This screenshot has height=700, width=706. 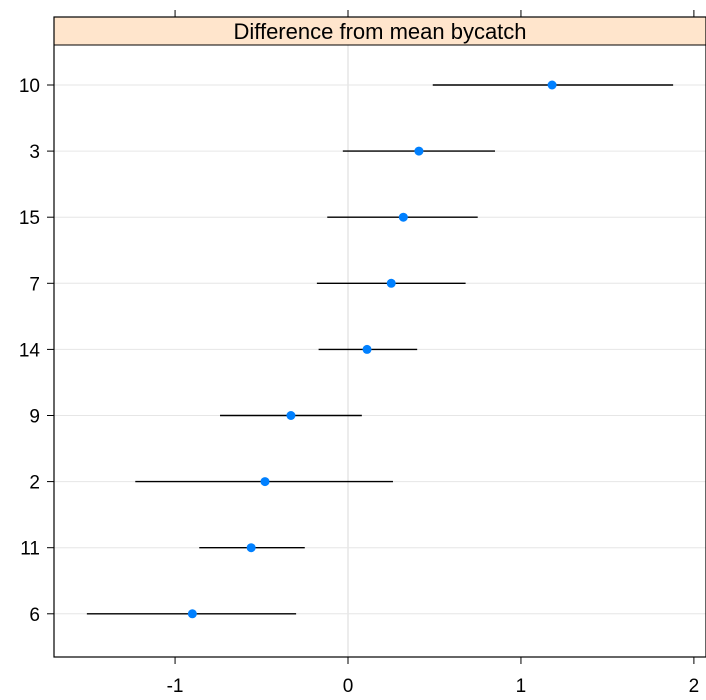 I want to click on x-tick-label: 1, so click(x=521, y=686).